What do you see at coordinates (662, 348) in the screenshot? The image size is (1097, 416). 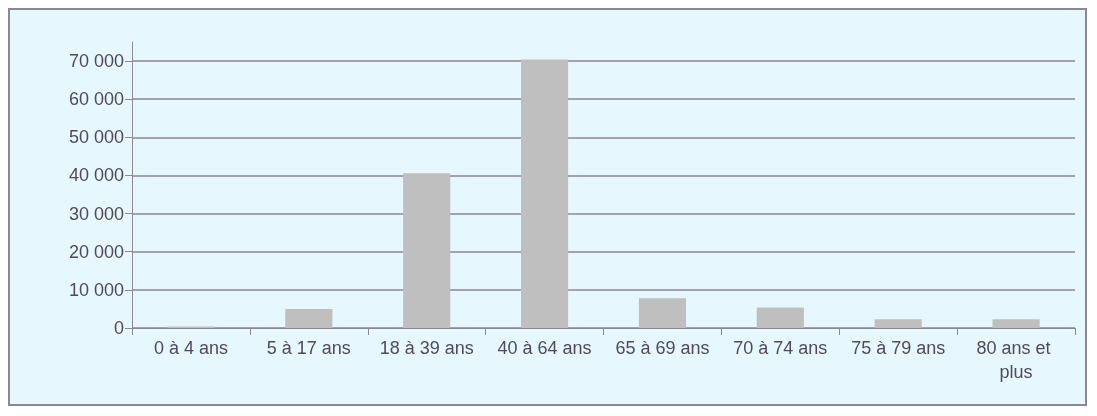 I see `x-tick-label: 65 à 69 ans` at bounding box center [662, 348].